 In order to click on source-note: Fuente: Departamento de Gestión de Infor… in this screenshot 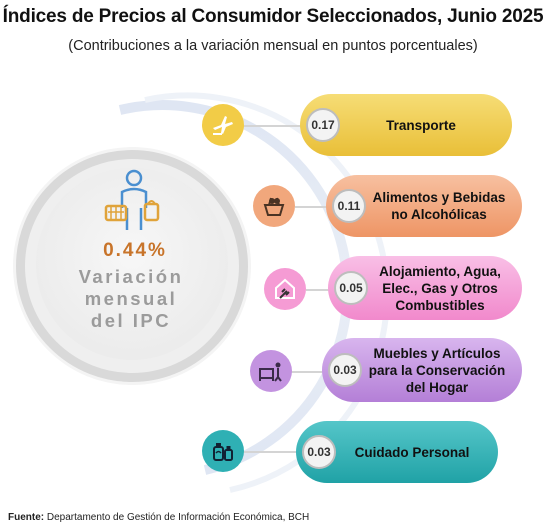, I will do `click(158, 517)`.